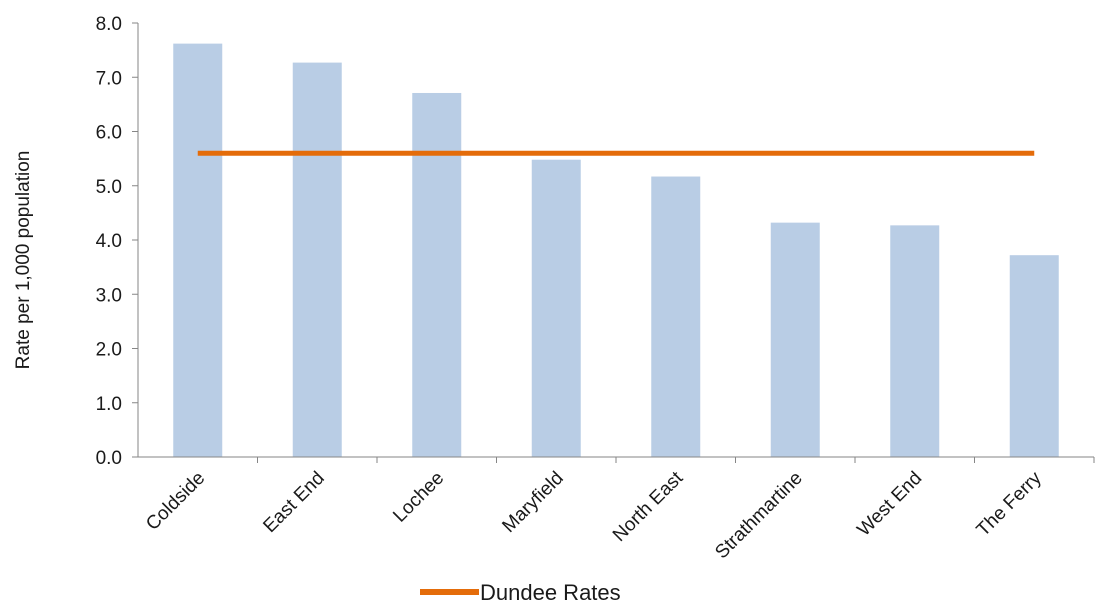 The height and width of the screenshot is (604, 1108). What do you see at coordinates (109, 350) in the screenshot?
I see `y-tick-label: 2.0` at bounding box center [109, 350].